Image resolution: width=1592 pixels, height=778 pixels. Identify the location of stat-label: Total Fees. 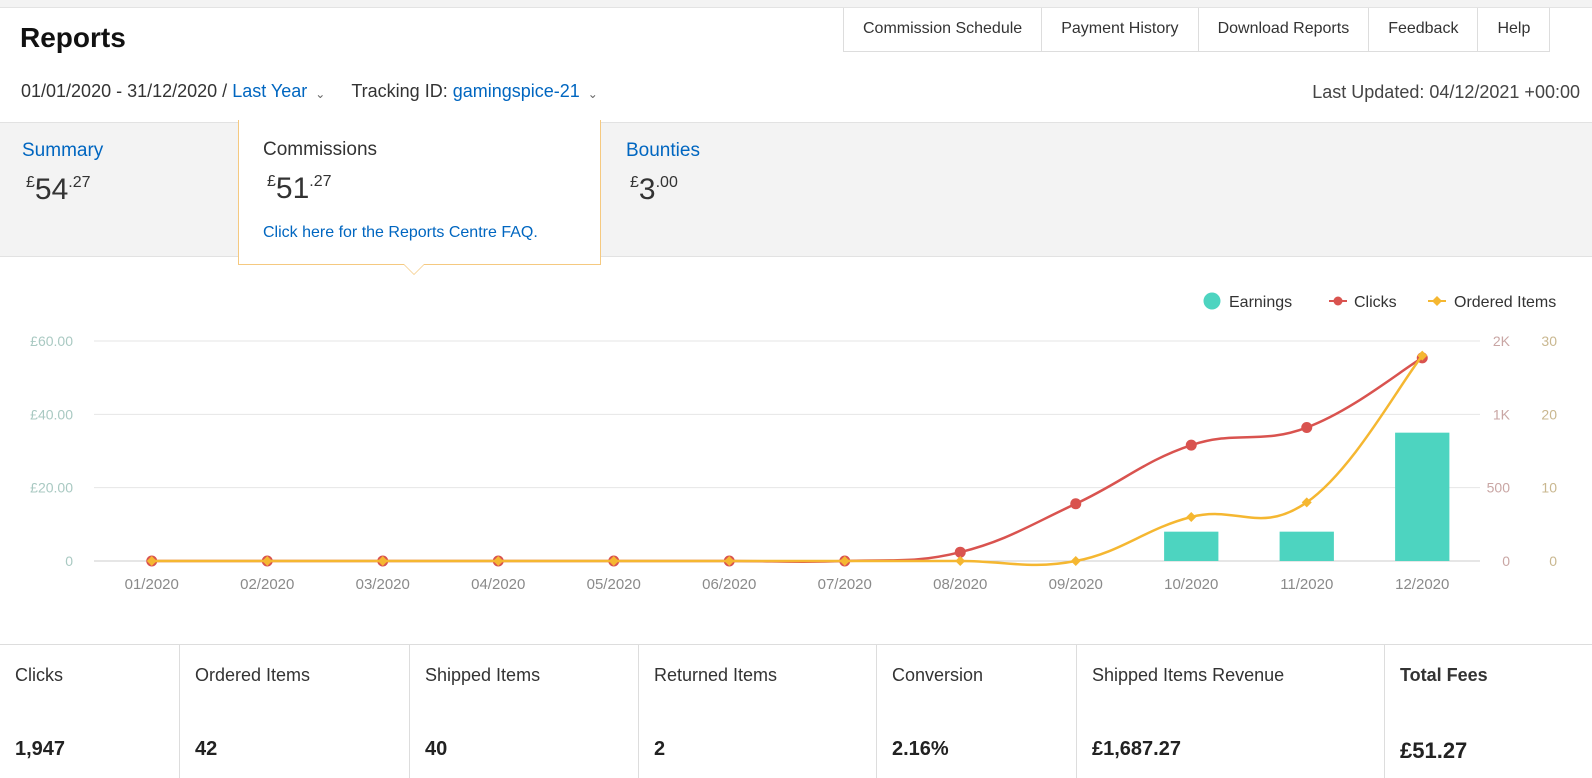
(1444, 675).